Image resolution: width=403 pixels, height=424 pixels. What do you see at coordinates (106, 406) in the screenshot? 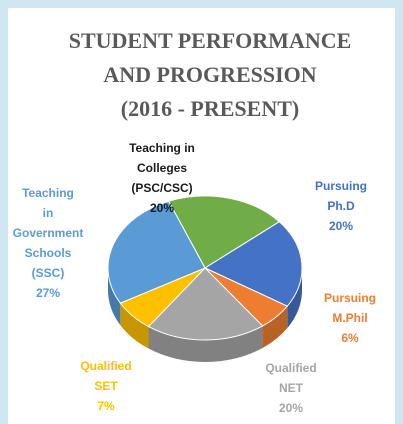
I see `data-value-label: 7%` at bounding box center [106, 406].